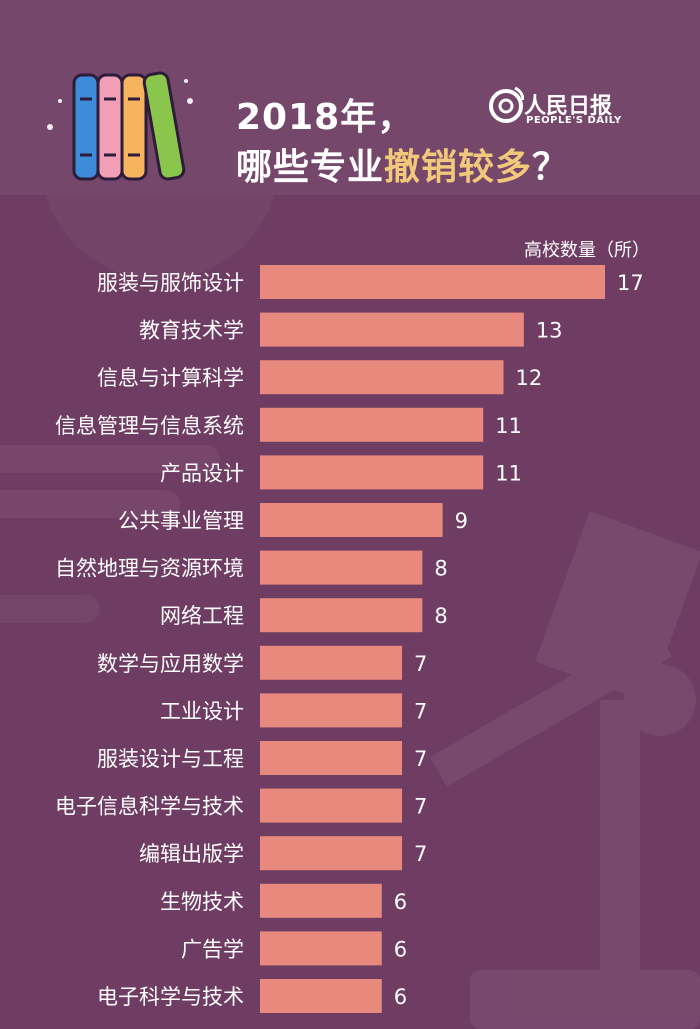 This screenshot has height=1029, width=700. What do you see at coordinates (149, 569) in the screenshot?
I see `category-label: 自然地理与资源环境` at bounding box center [149, 569].